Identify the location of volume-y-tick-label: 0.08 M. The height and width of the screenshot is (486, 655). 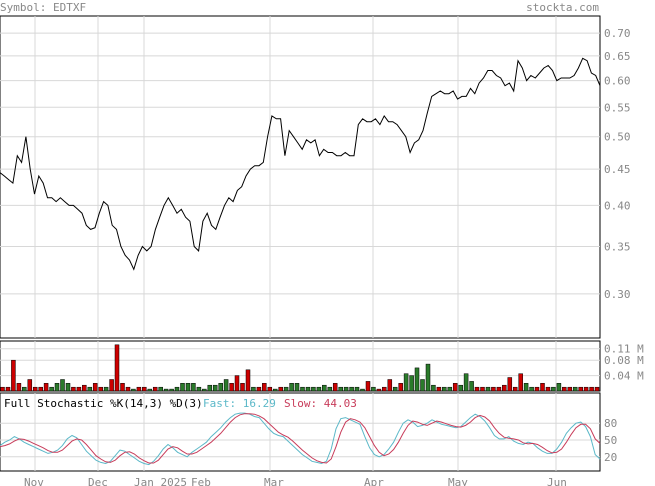
(624, 360).